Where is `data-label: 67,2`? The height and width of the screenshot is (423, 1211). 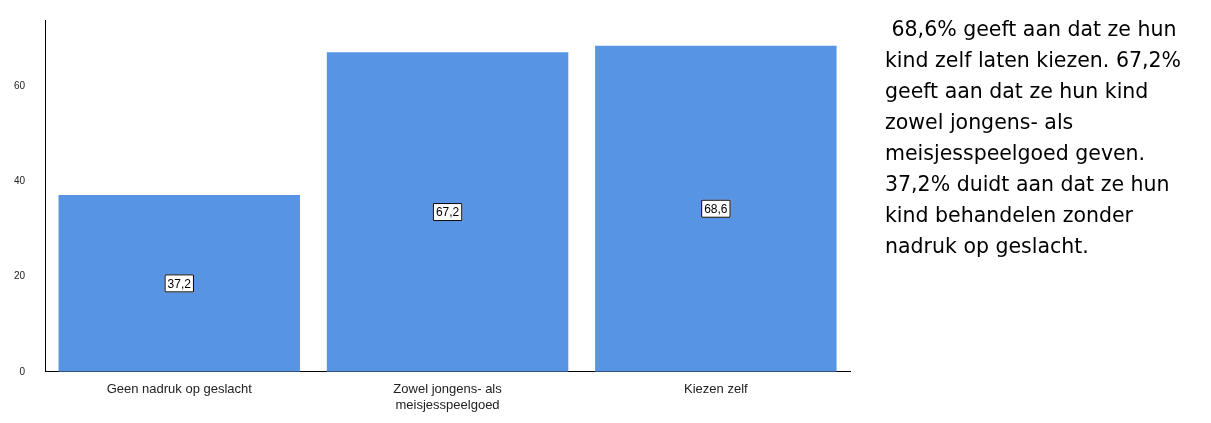
data-label: 67,2 is located at coordinates (447, 212).